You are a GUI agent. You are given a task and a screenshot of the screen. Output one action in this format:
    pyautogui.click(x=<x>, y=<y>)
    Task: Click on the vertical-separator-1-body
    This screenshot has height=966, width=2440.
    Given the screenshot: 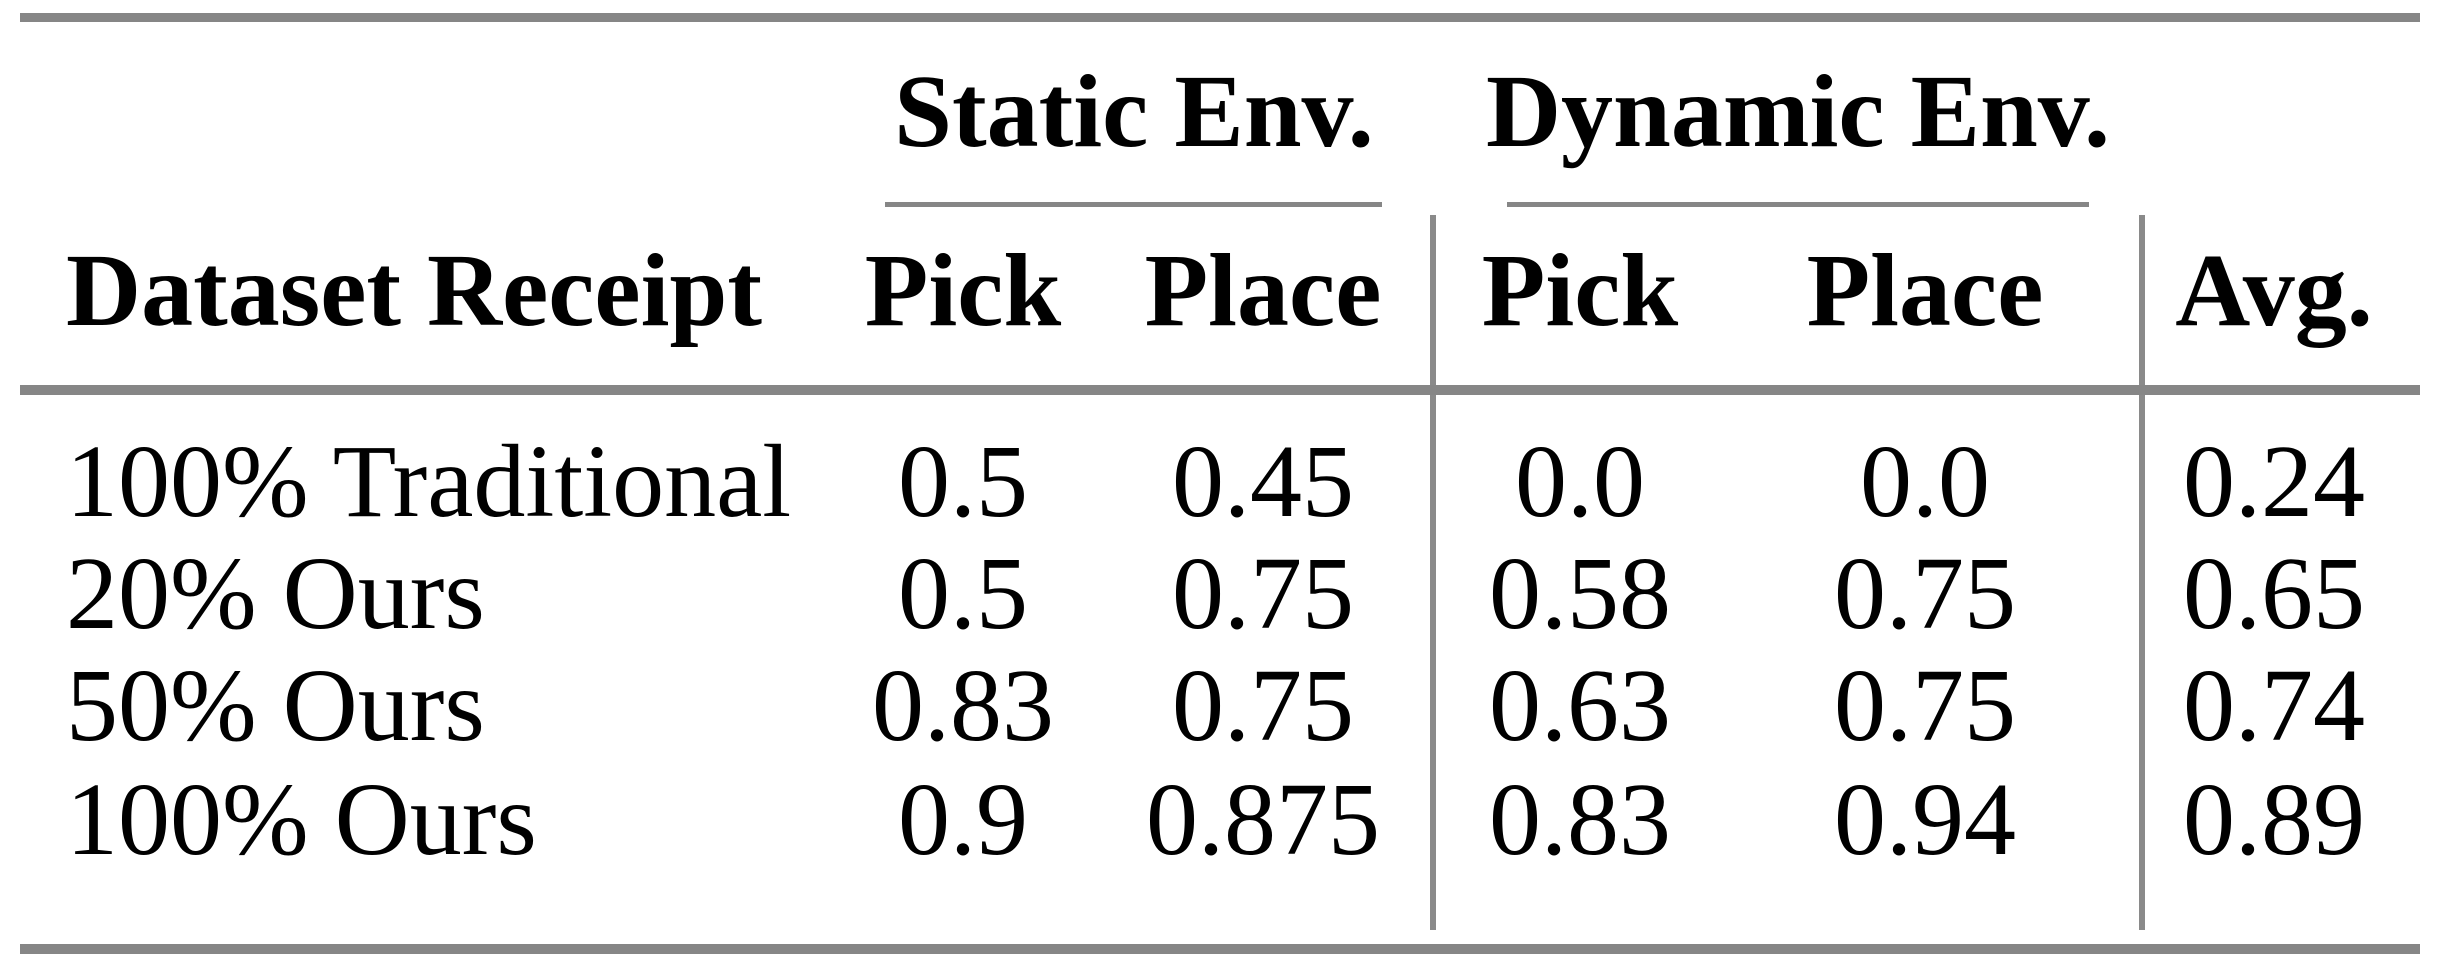 What is the action you would take?
    pyautogui.click(x=1433, y=662)
    